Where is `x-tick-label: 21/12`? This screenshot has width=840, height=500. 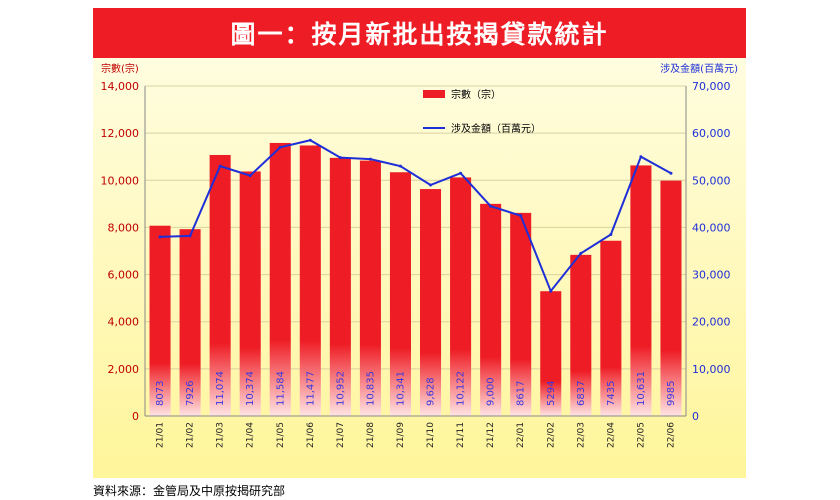
x-tick-label: 21/12 is located at coordinates (491, 435).